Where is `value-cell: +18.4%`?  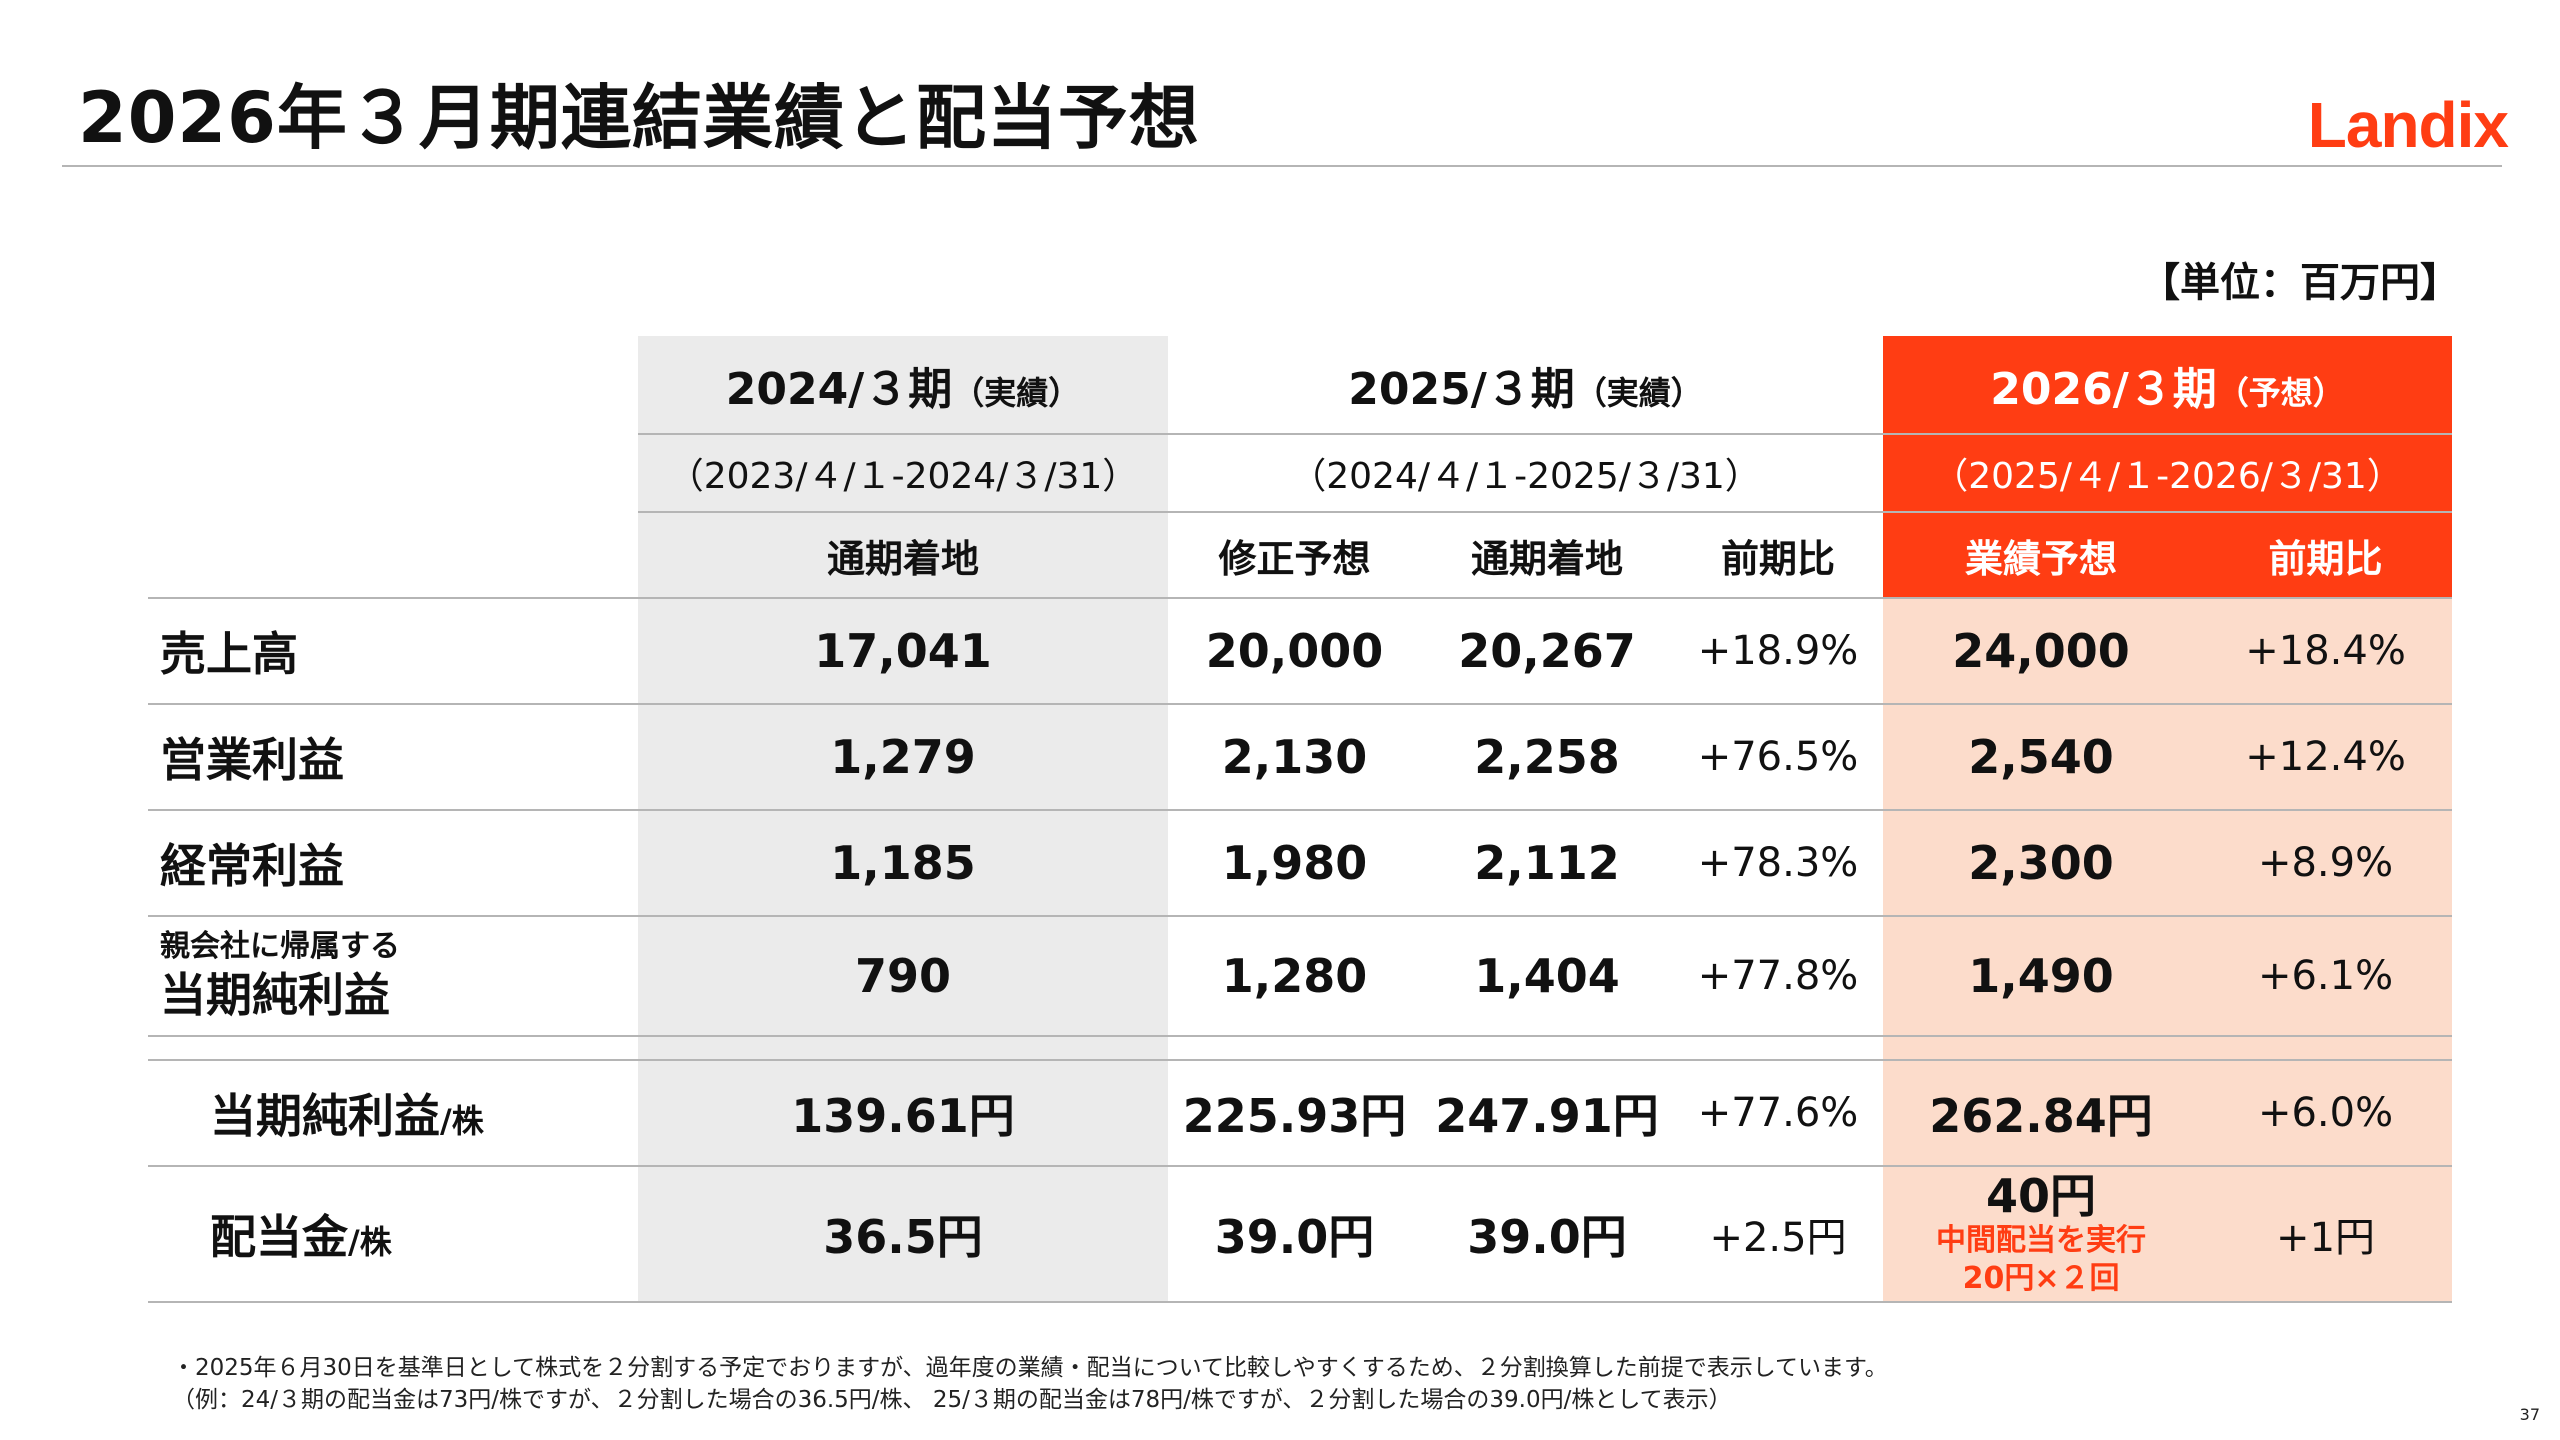
value-cell: +18.4% is located at coordinates (2326, 650).